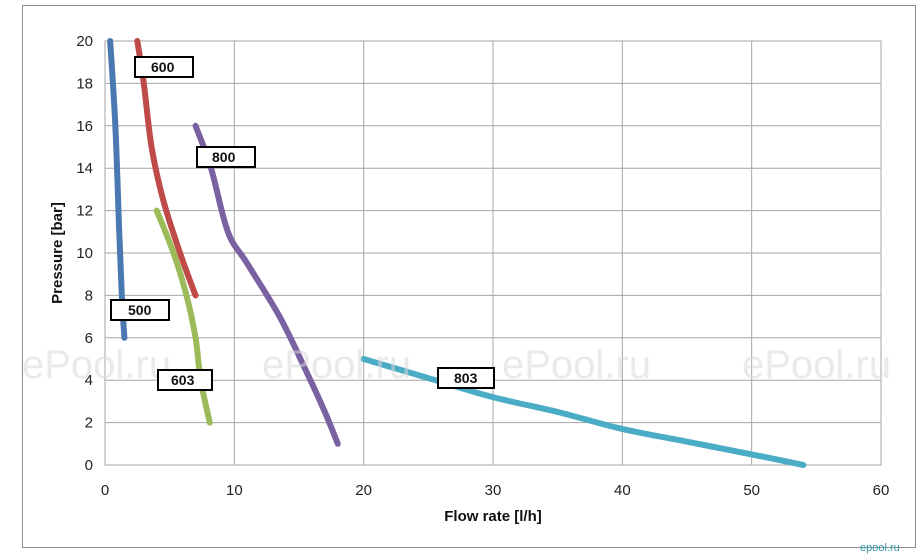 Image resolution: width=924 pixels, height=560 pixels. I want to click on label-603-text: 603, so click(183, 380).